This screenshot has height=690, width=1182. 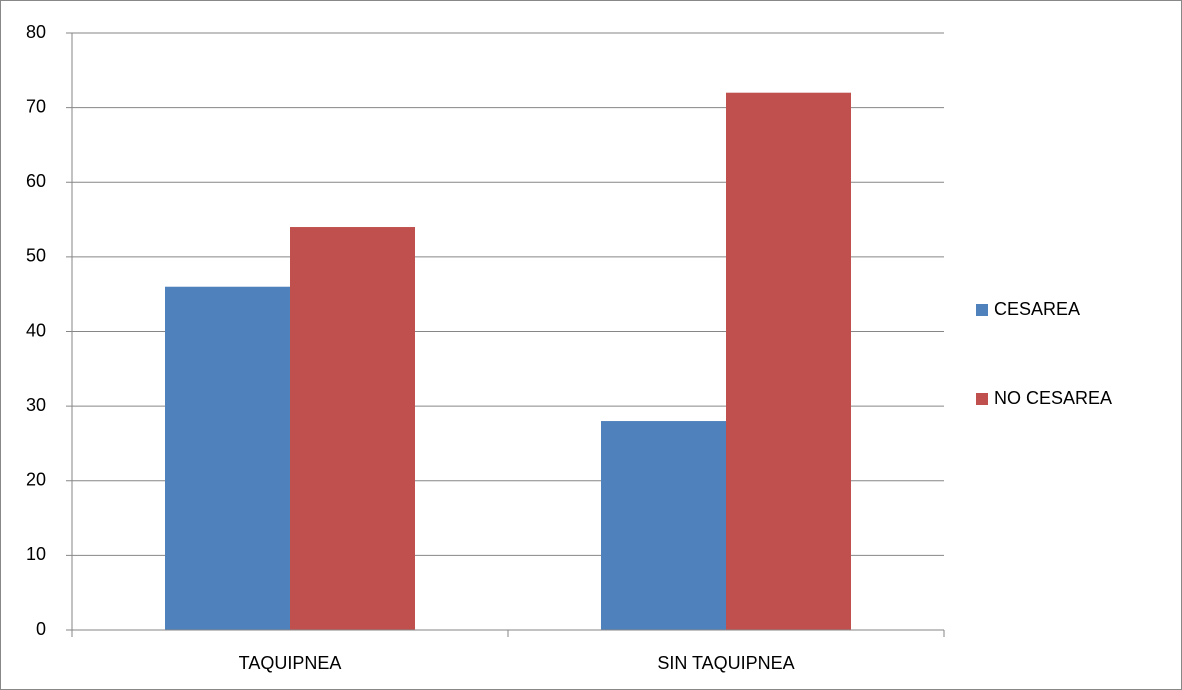 I want to click on y-tick-label: 70, so click(x=36, y=106).